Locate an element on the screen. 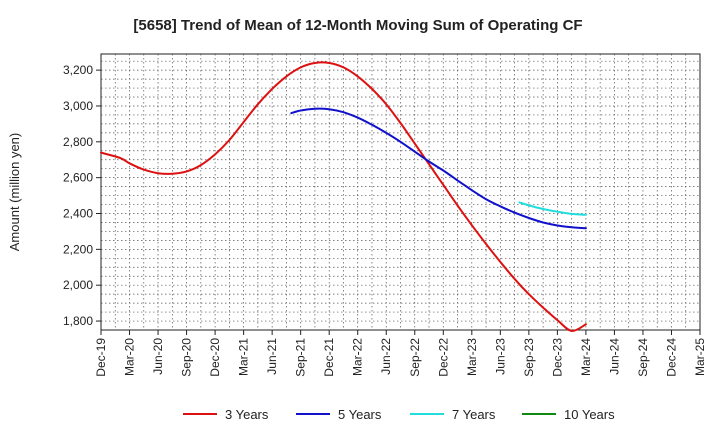 Image resolution: width=720 pixels, height=440 pixels. x-tick-label: Dec-21 is located at coordinates (329, 357).